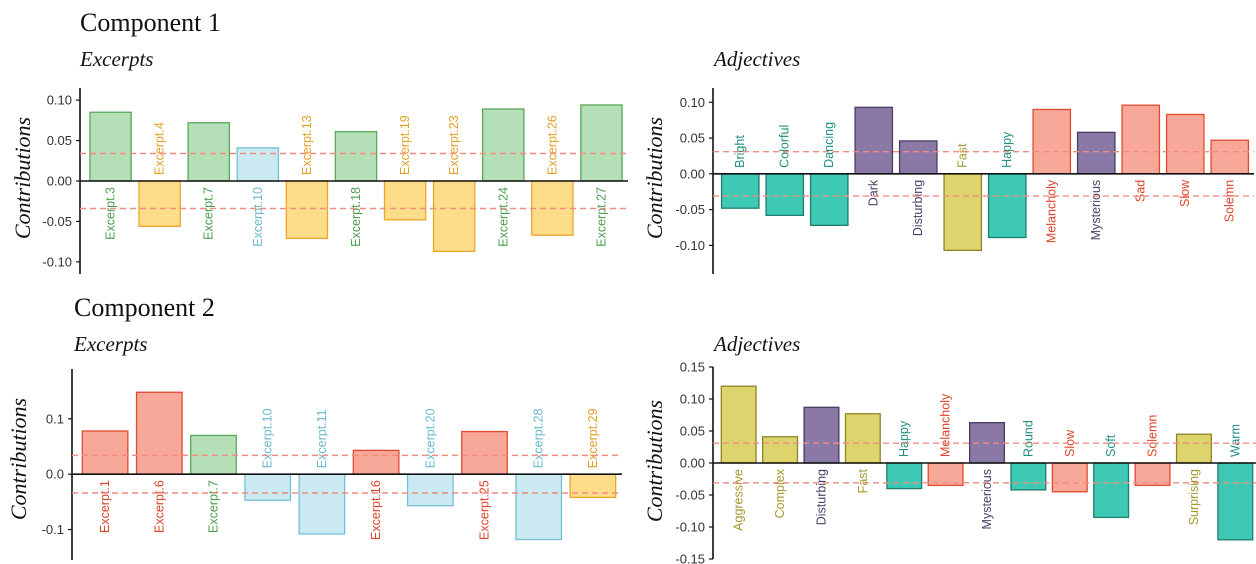 This screenshot has height=564, width=1256. Describe the element at coordinates (740, 151) in the screenshot. I see `bar-label: Bright` at that location.